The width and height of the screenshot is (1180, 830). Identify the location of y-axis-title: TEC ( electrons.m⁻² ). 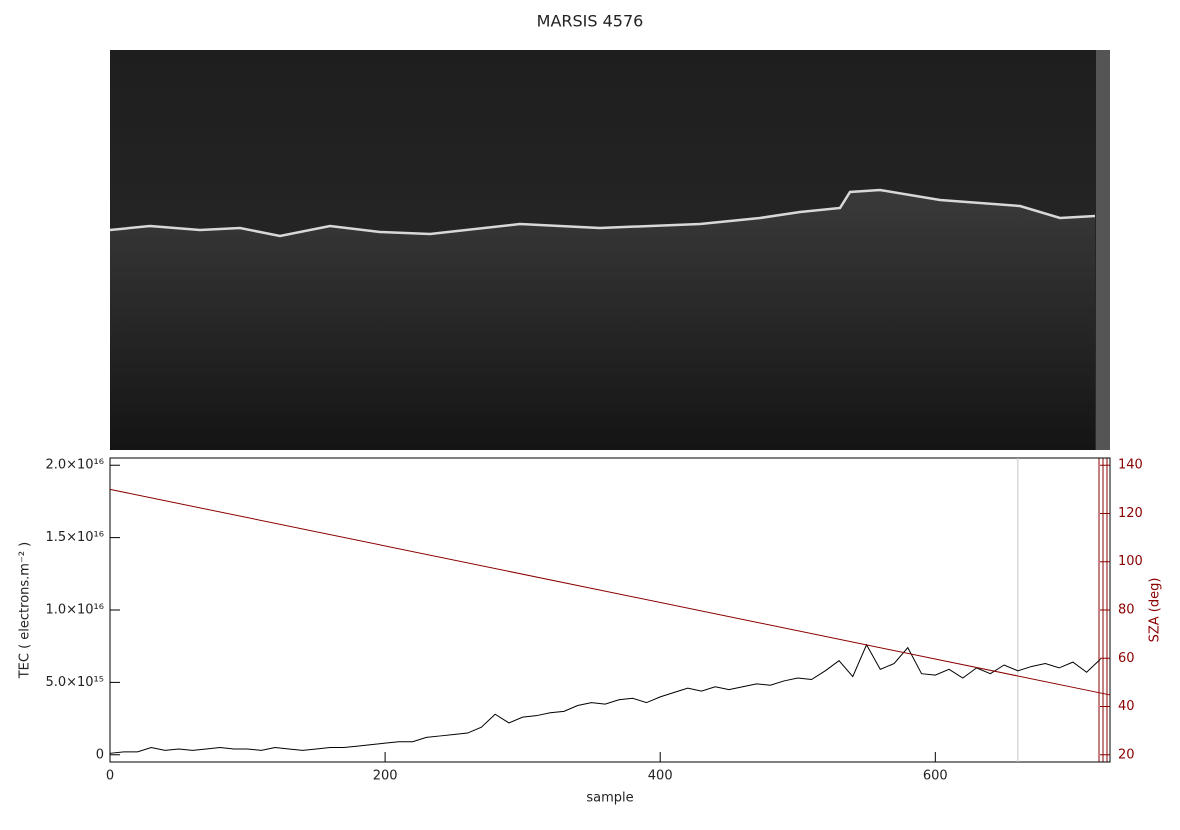
(25, 611).